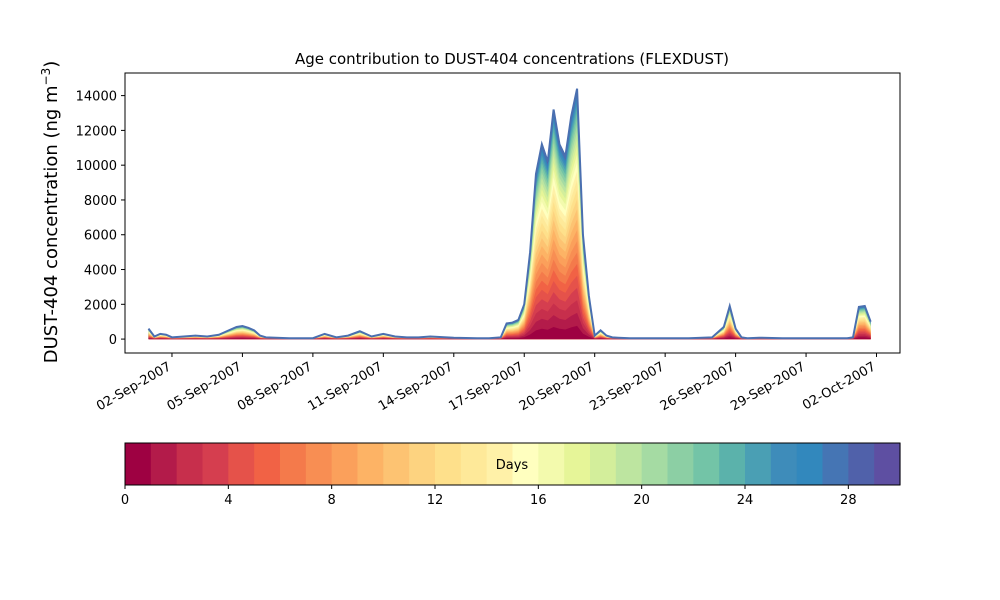 The image size is (1000, 600). Describe the element at coordinates (848, 500) in the screenshot. I see `colorbar-tick-label: 28` at that location.